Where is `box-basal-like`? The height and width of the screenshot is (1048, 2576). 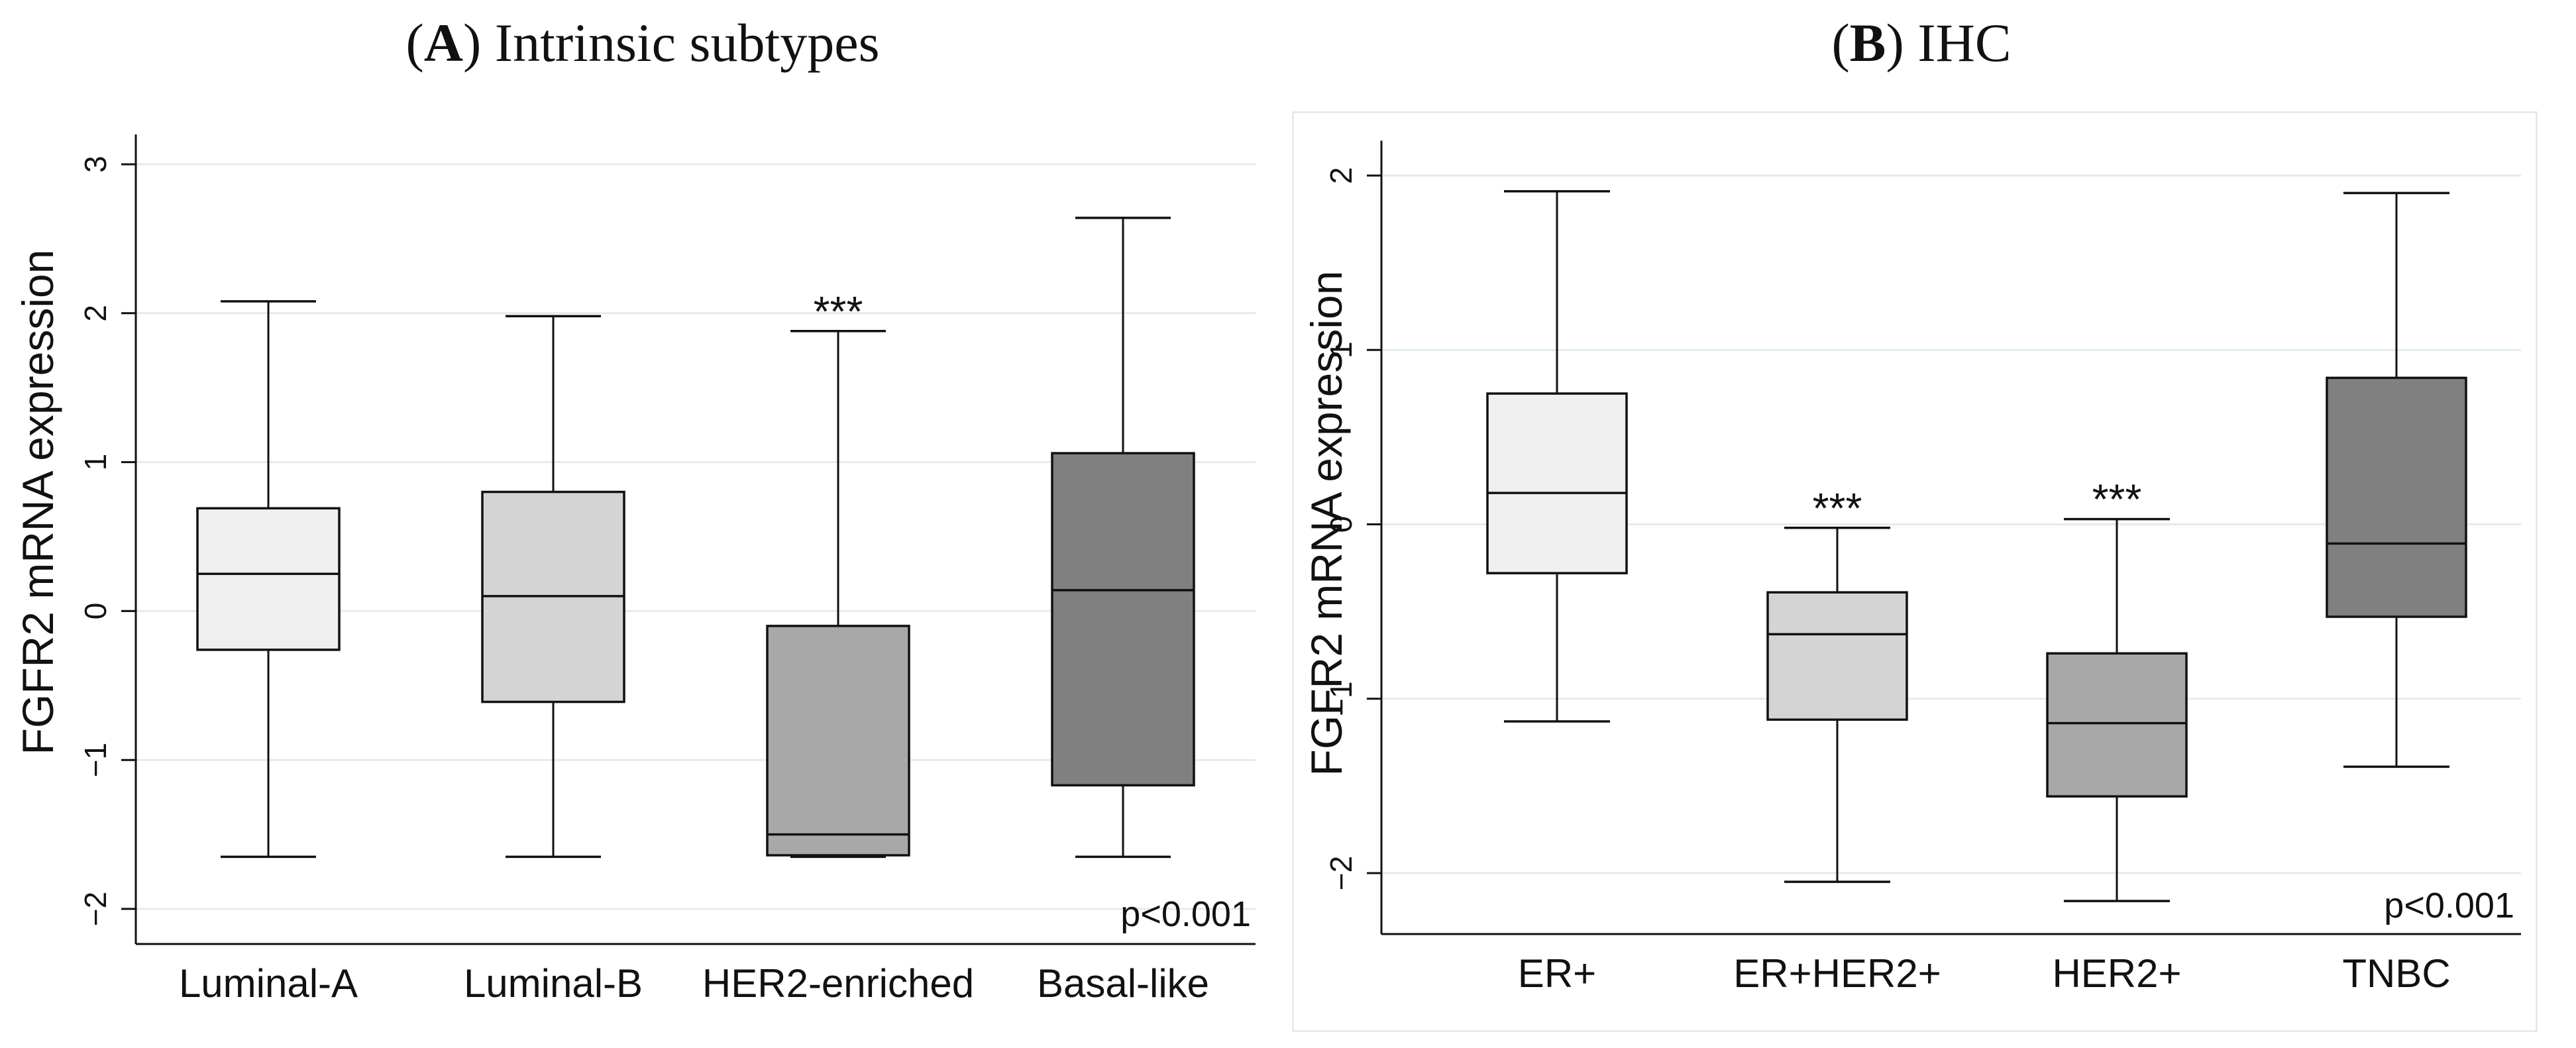
box-basal-like is located at coordinates (1123, 538).